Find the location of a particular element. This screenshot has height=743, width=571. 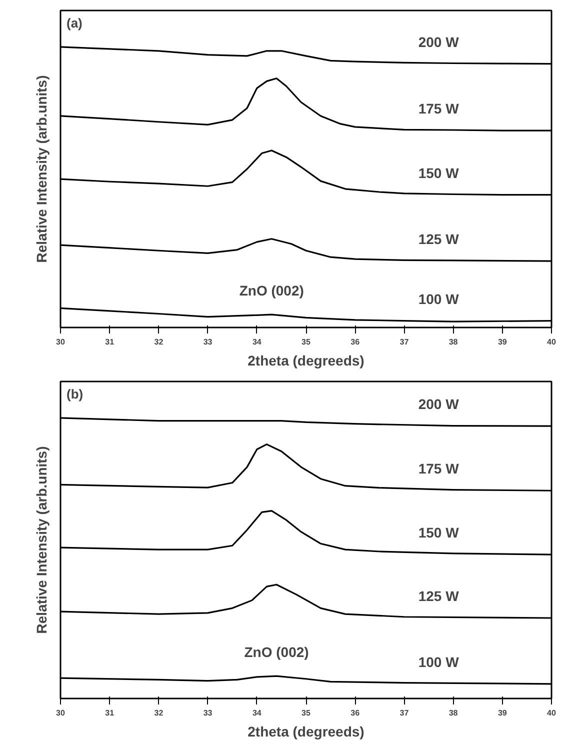

chart-title: (b) is located at coordinates (75, 394).